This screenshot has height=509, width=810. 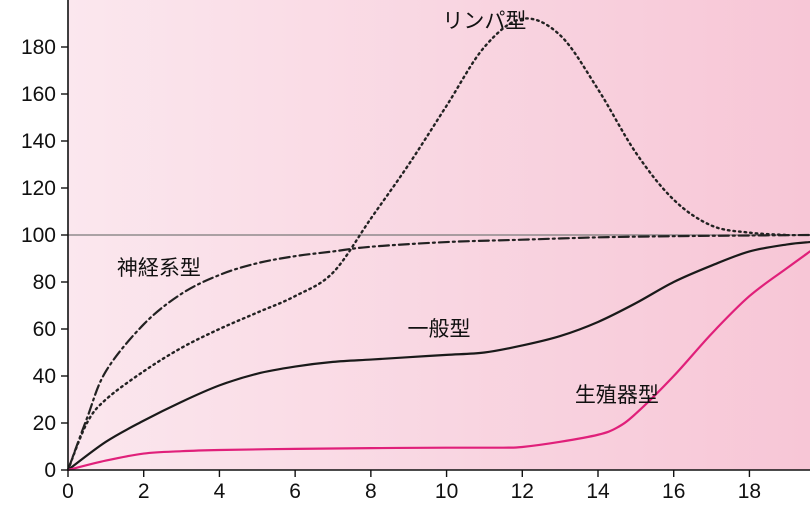 What do you see at coordinates (673, 491) in the screenshot?
I see `x-tick-label-16: 16` at bounding box center [673, 491].